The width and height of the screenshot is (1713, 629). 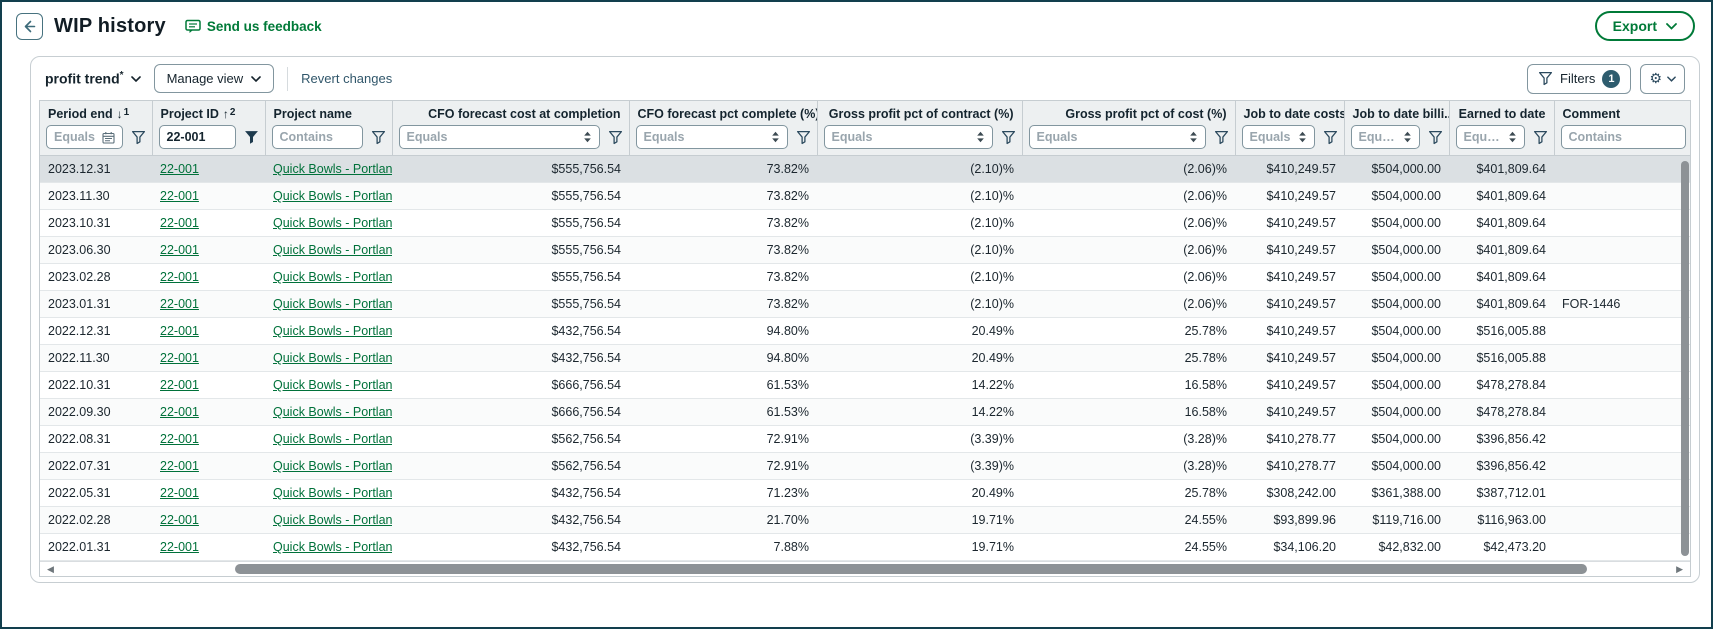 What do you see at coordinates (499, 137) in the screenshot?
I see `cfo_forecast_cost-filter-select: Equals` at bounding box center [499, 137].